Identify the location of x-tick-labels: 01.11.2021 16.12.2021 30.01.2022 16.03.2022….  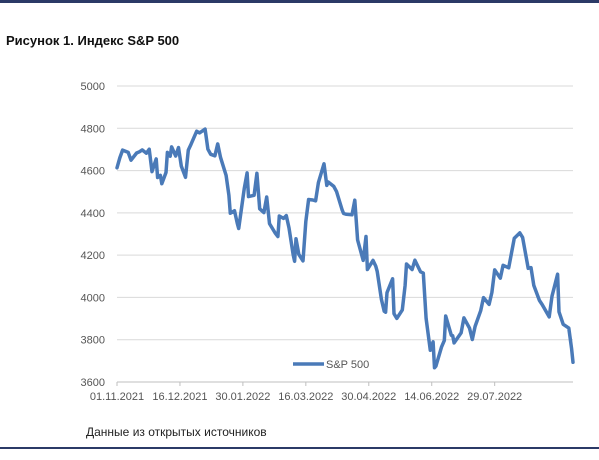
(306, 397).